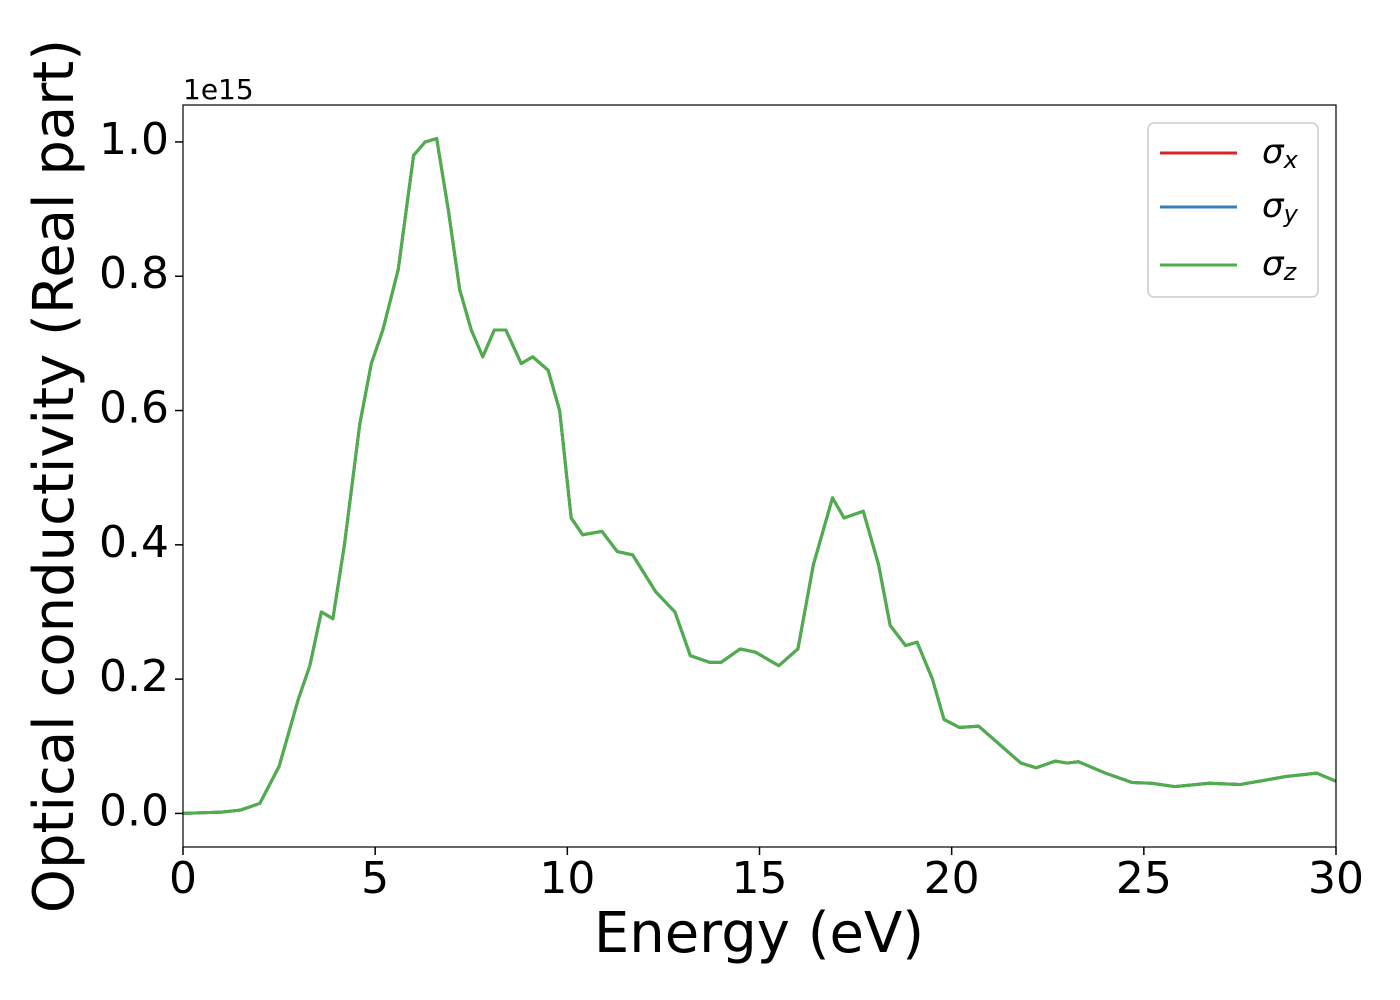  Describe the element at coordinates (1280, 207) in the screenshot. I see `legend-label: σy` at that location.